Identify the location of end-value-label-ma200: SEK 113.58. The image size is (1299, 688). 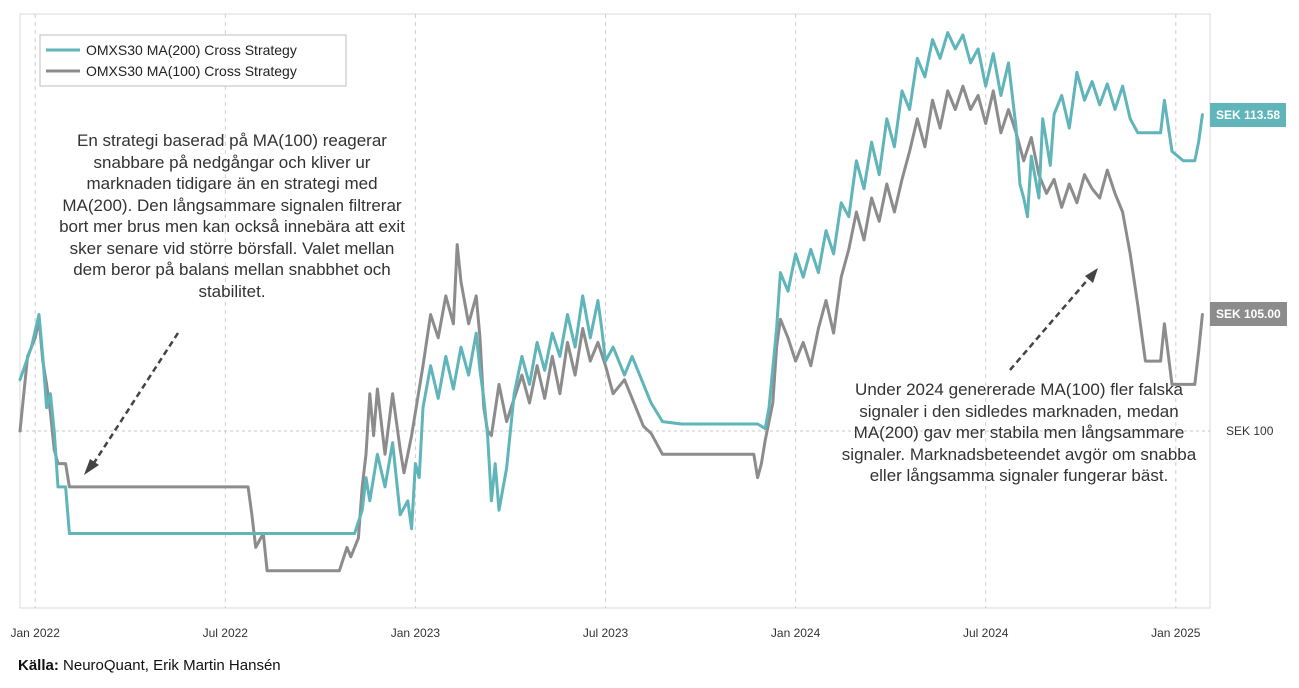
(1248, 114).